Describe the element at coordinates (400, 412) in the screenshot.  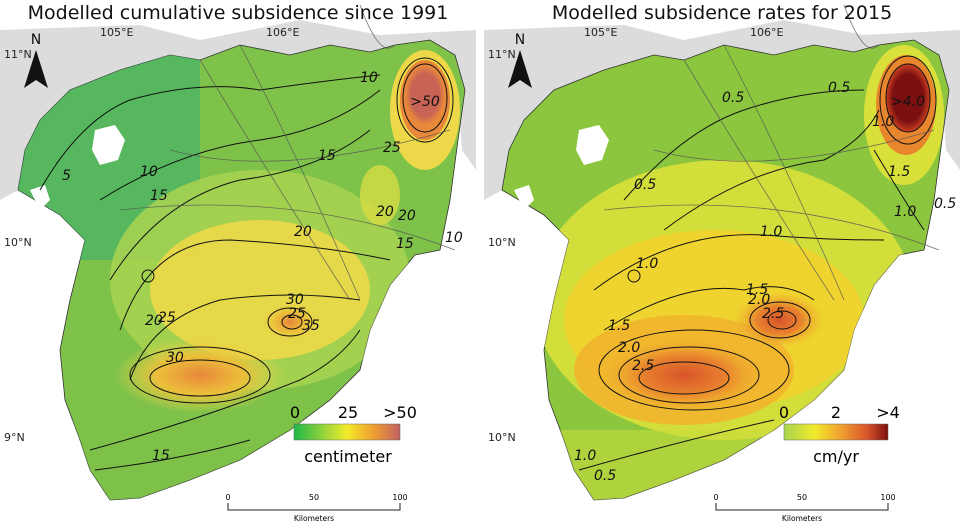
I see `legend-max-label: >50` at that location.